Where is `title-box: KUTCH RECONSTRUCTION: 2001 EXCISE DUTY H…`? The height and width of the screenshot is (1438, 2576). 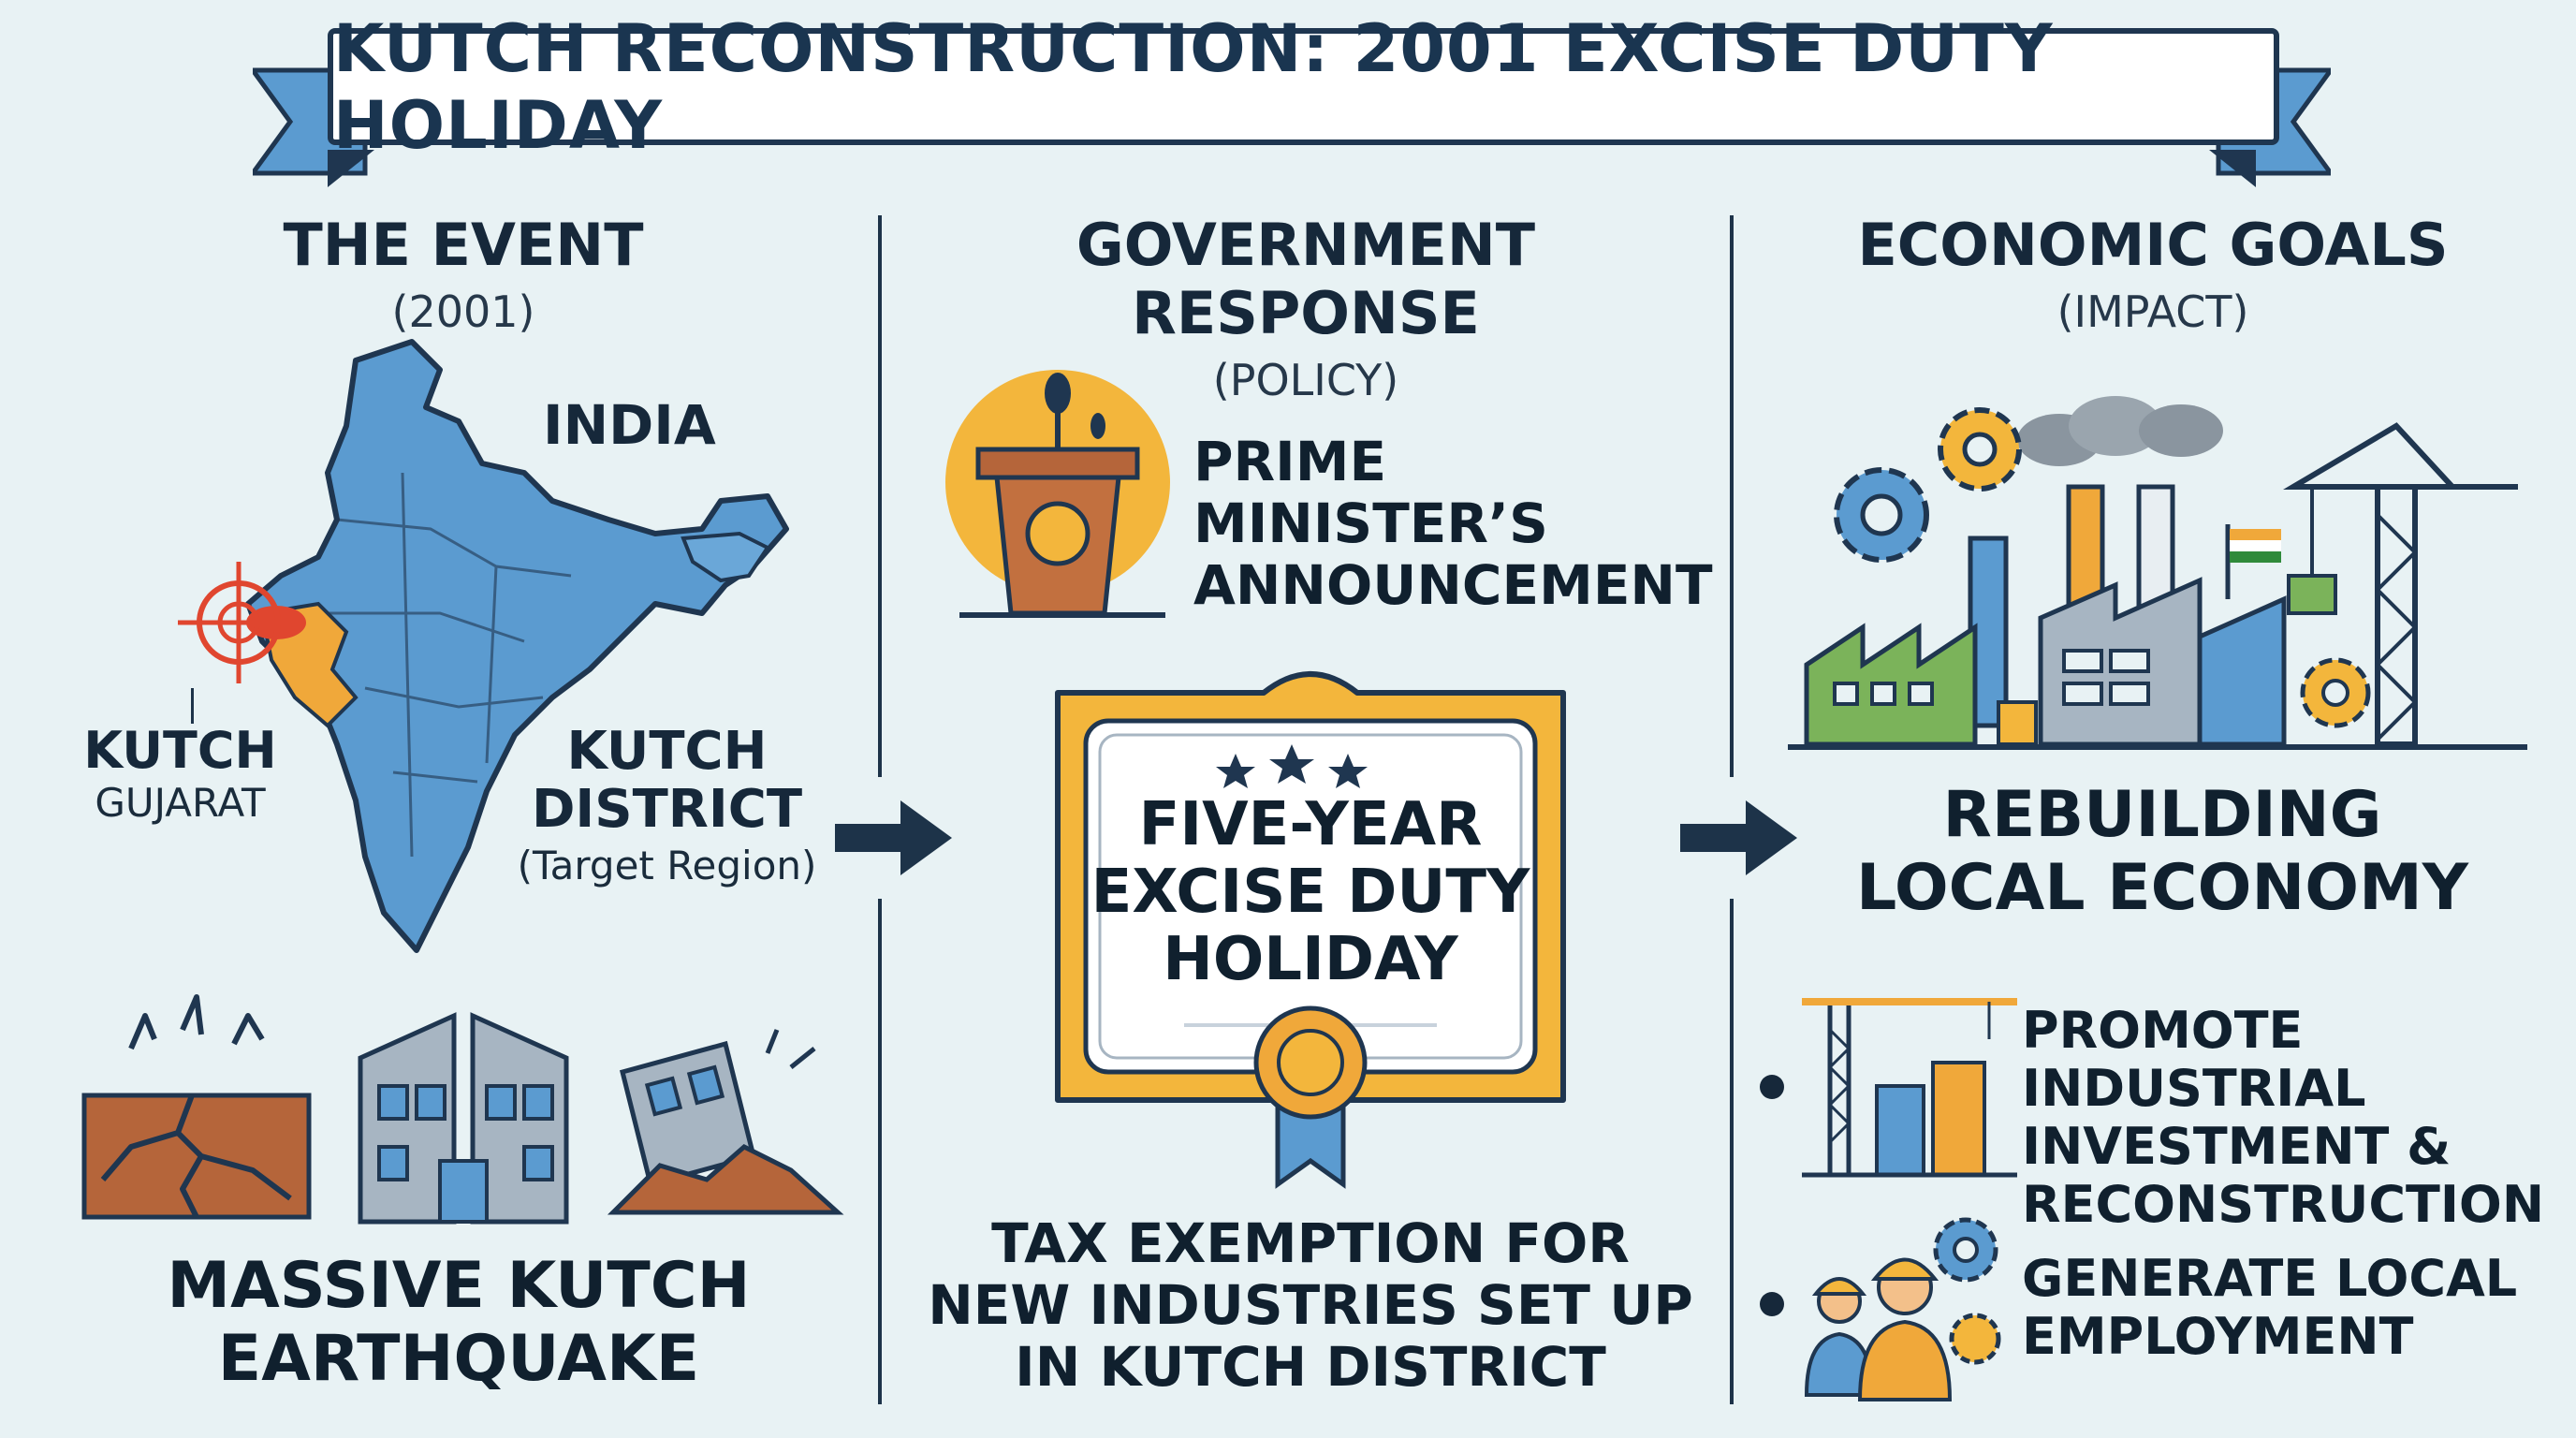
title-box: KUTCH RECONSTRUCTION: 2001 EXCISE DUTY H… is located at coordinates (1303, 87).